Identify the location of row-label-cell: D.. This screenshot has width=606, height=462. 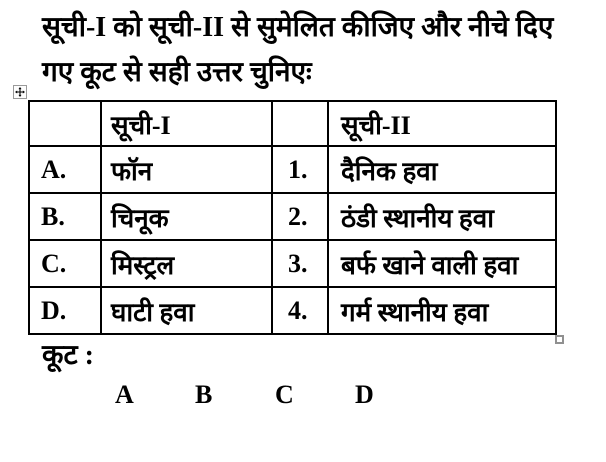
(65, 310).